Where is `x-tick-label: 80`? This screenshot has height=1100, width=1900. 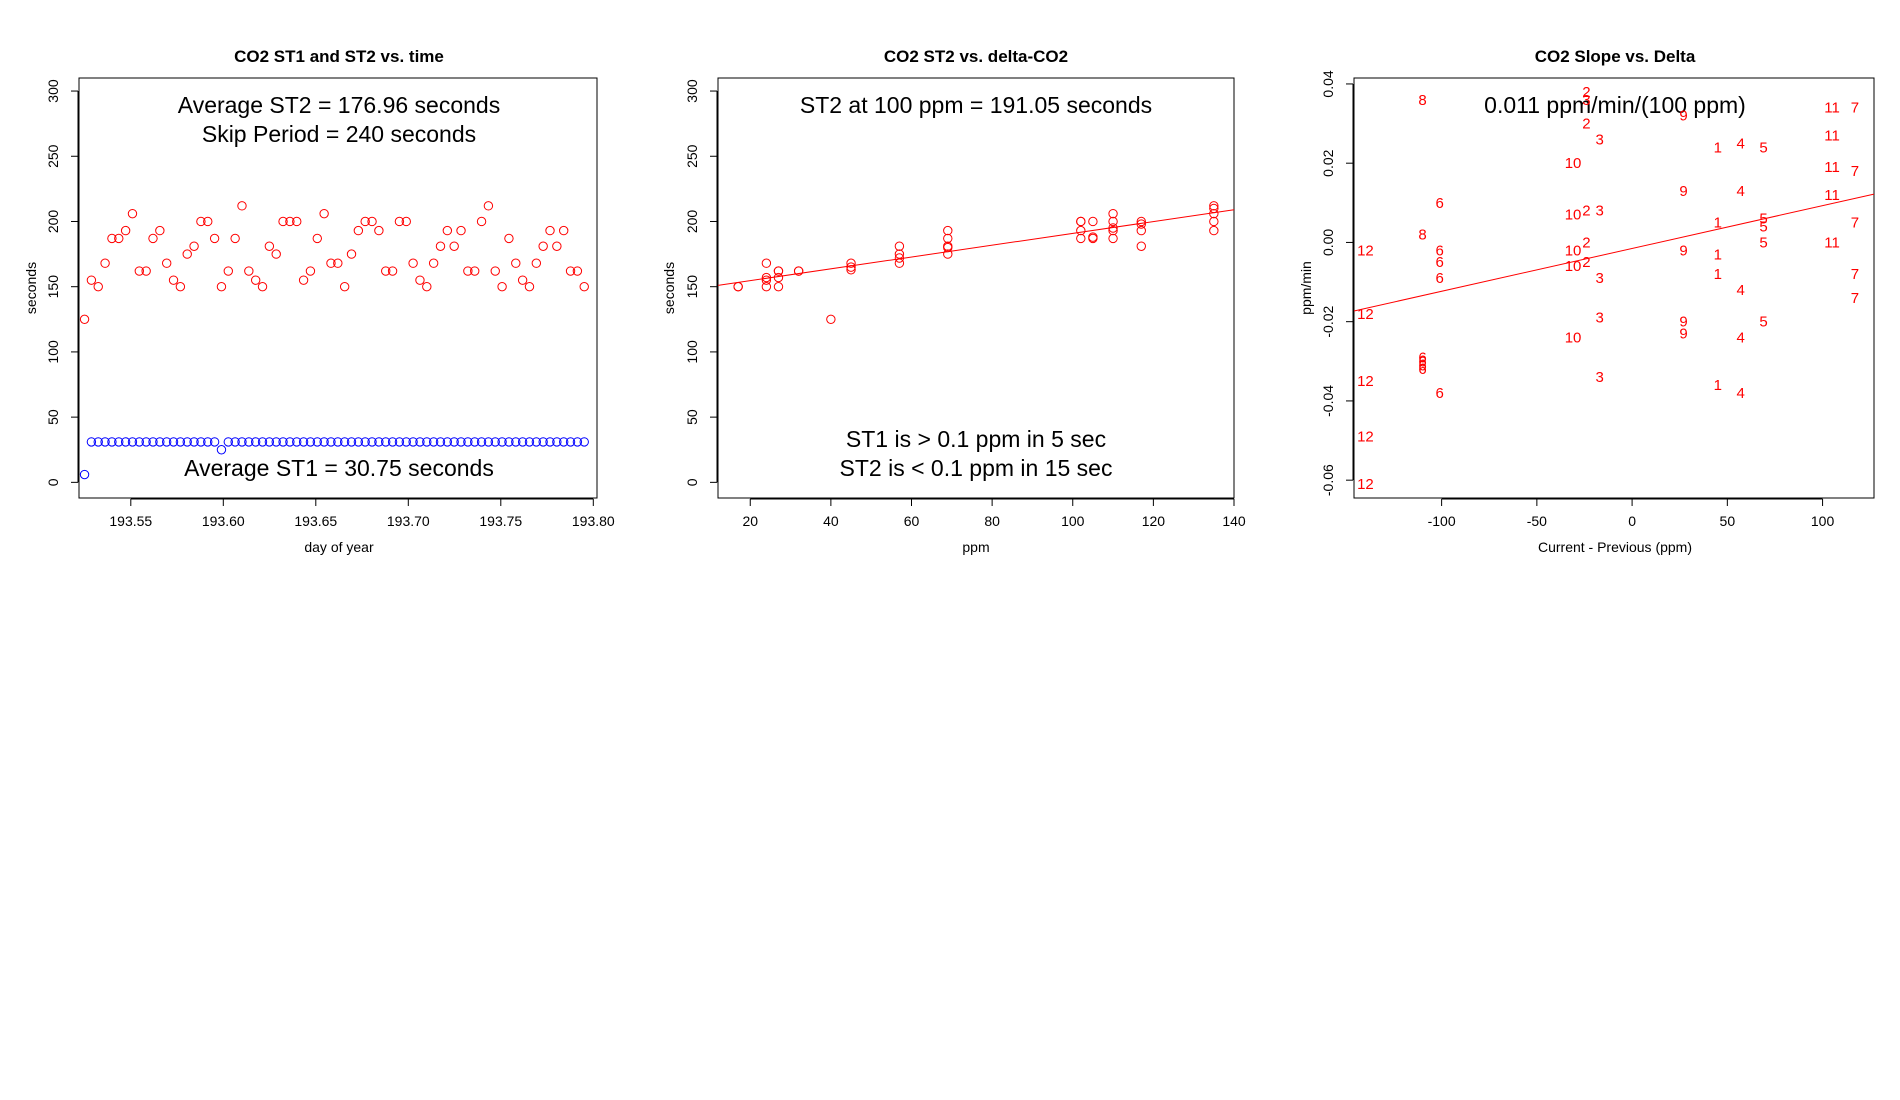 x-tick-label: 80 is located at coordinates (992, 521).